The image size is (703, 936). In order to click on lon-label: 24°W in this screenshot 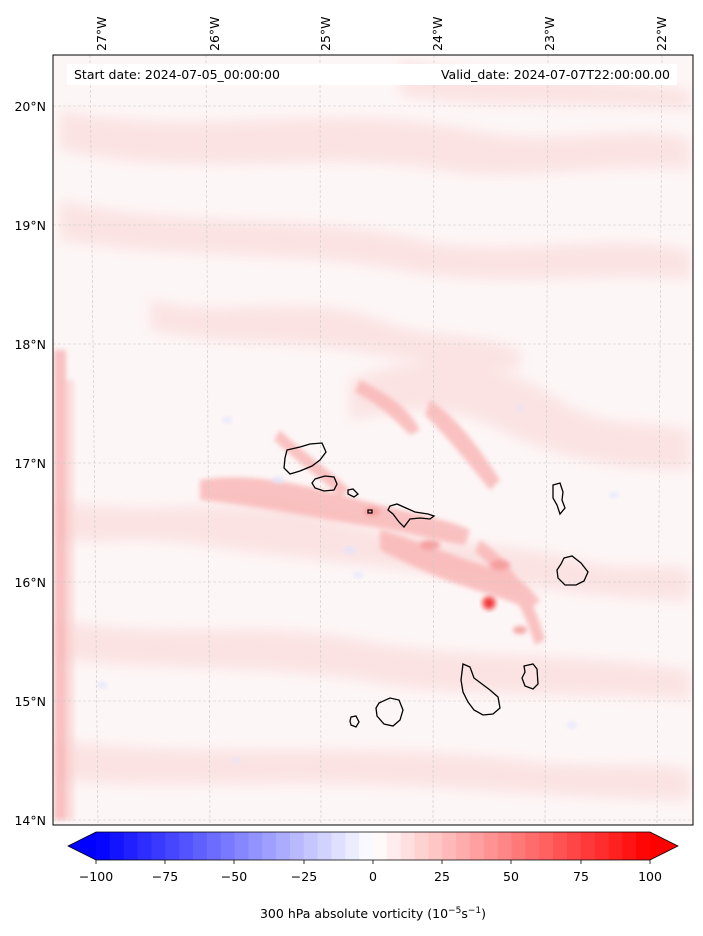, I will do `click(437, 33)`.